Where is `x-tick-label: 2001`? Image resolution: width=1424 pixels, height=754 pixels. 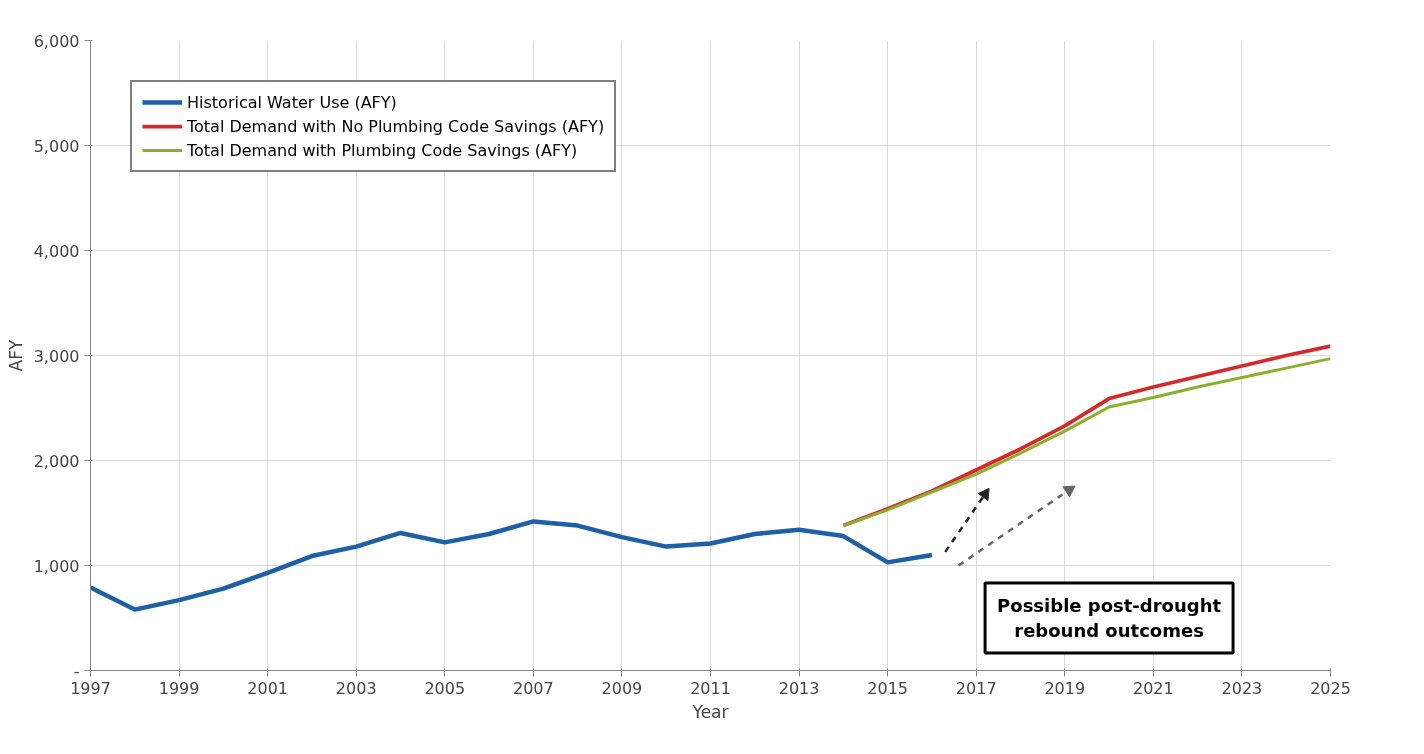 x-tick-label: 2001 is located at coordinates (267, 688).